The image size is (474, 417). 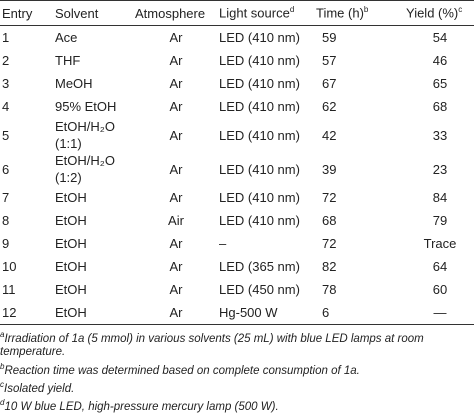 I want to click on table-cell: 7, so click(x=6, y=197).